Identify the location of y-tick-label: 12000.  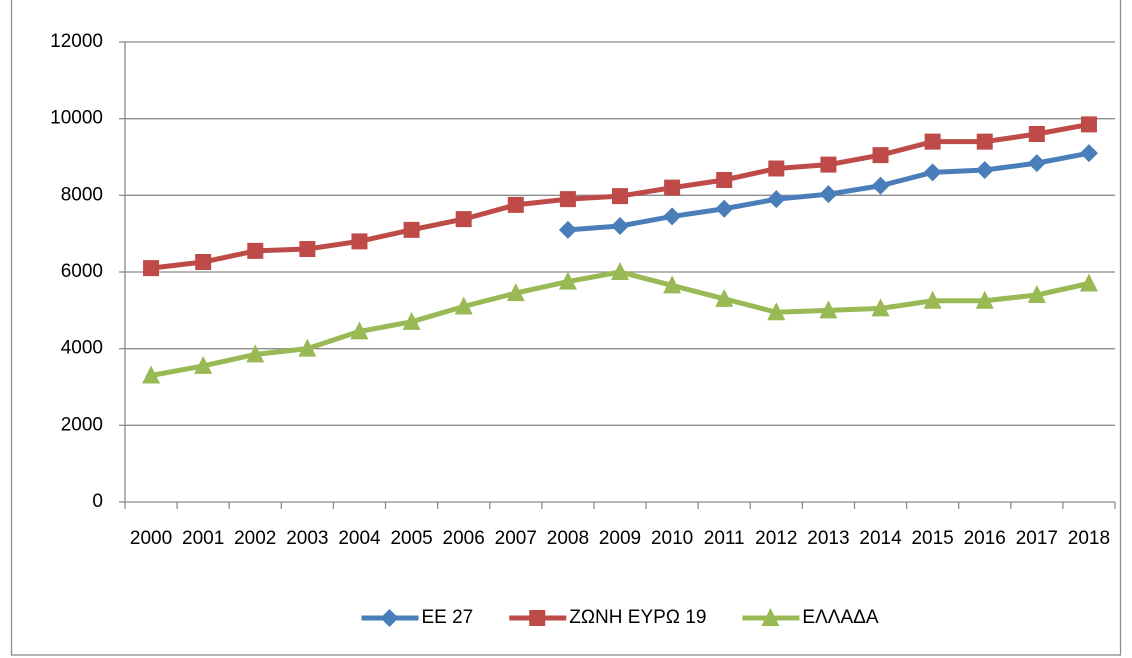
(76, 41).